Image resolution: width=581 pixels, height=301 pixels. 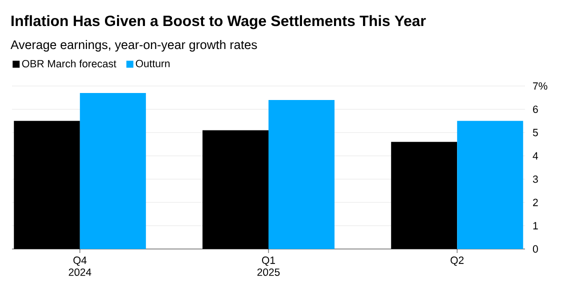 I want to click on y-tick-label: 2, so click(x=535, y=202).